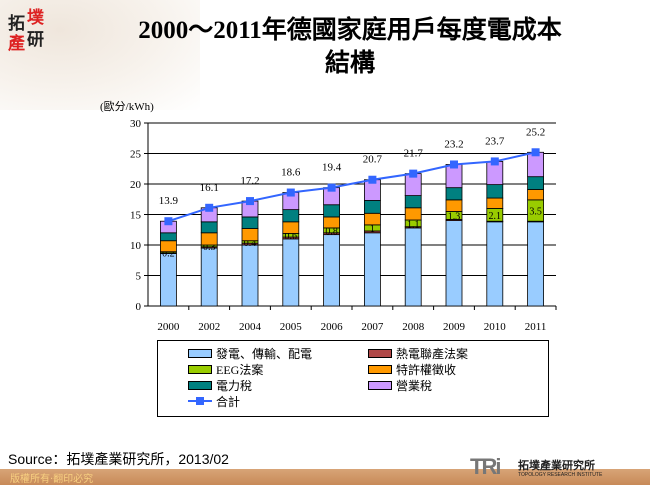 This screenshot has width=650, height=485. I want to click on x-tick-label: 2000, so click(168, 327).